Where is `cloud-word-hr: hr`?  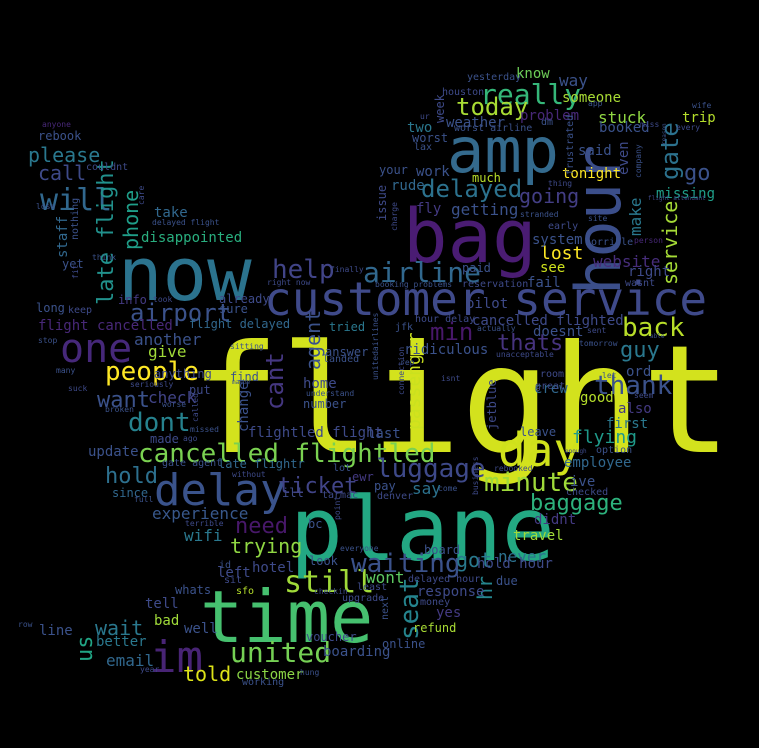 cloud-word-hr: hr is located at coordinates (485, 588).